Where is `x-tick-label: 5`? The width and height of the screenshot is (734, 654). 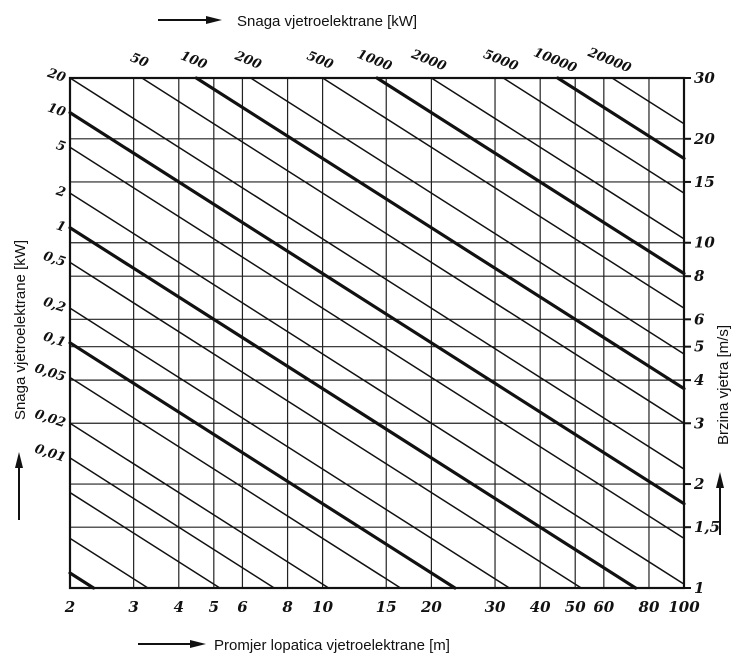 x-tick-label: 5 is located at coordinates (214, 607).